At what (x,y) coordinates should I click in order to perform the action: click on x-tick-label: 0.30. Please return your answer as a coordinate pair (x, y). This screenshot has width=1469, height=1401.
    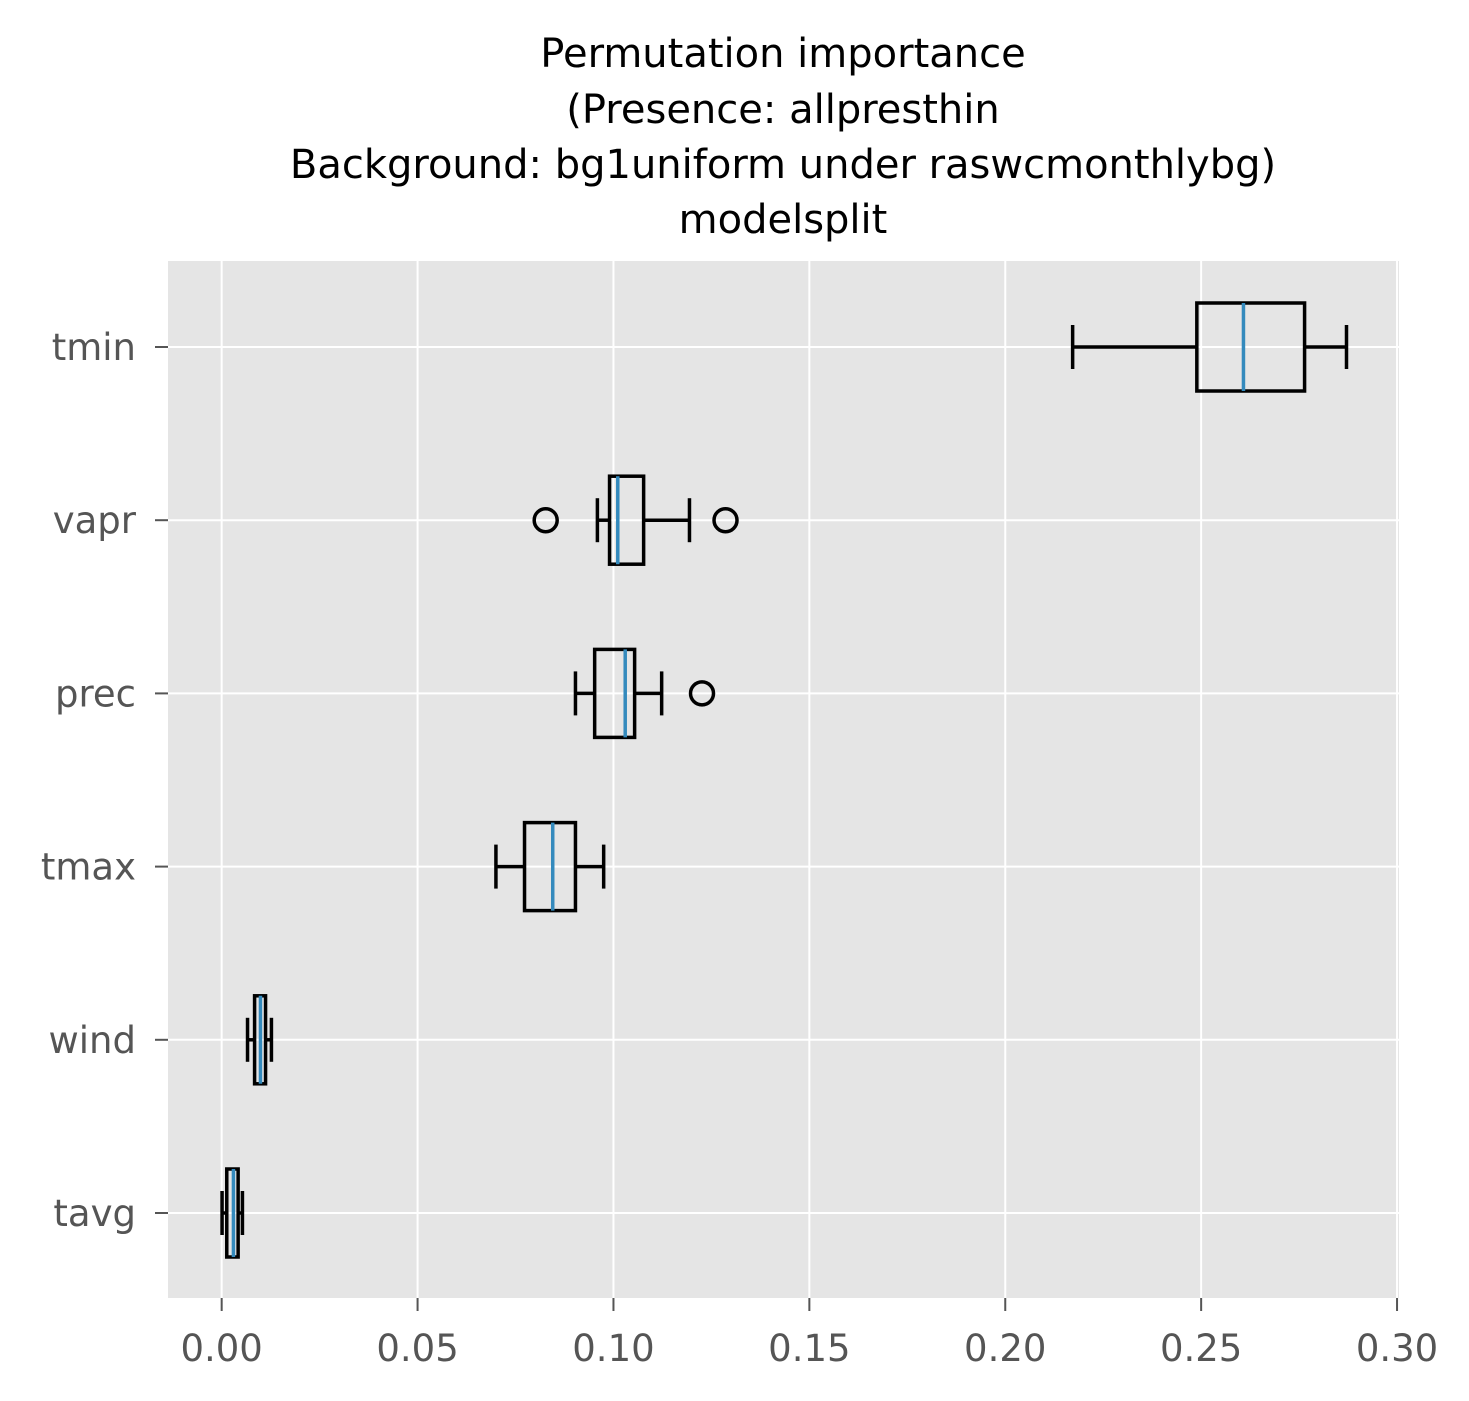
    Looking at the image, I should click on (1397, 1348).